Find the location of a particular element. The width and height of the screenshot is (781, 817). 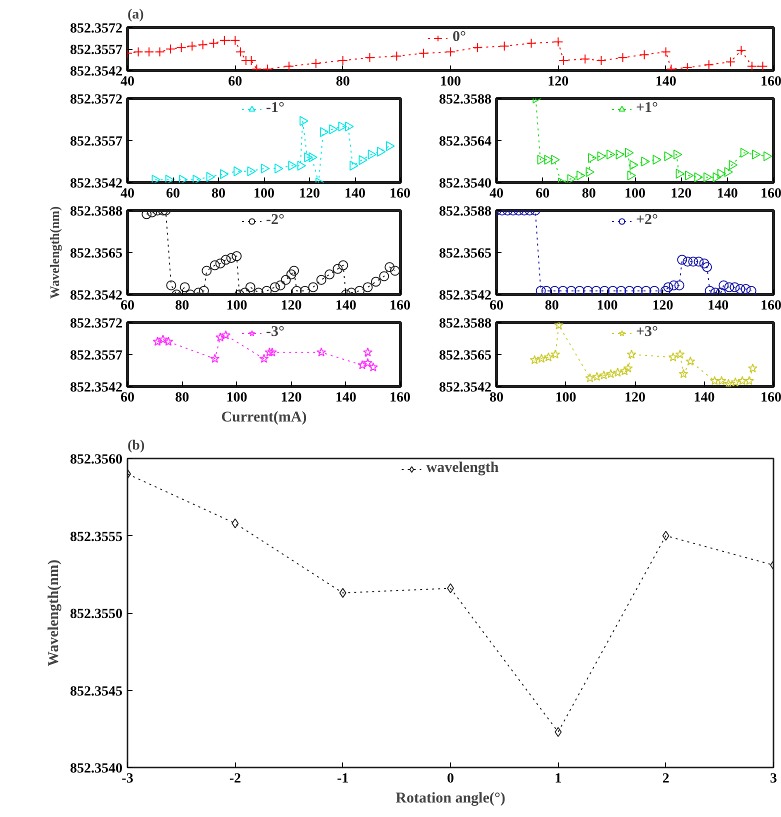

x-tick-label: 140 is located at coordinates (345, 306).